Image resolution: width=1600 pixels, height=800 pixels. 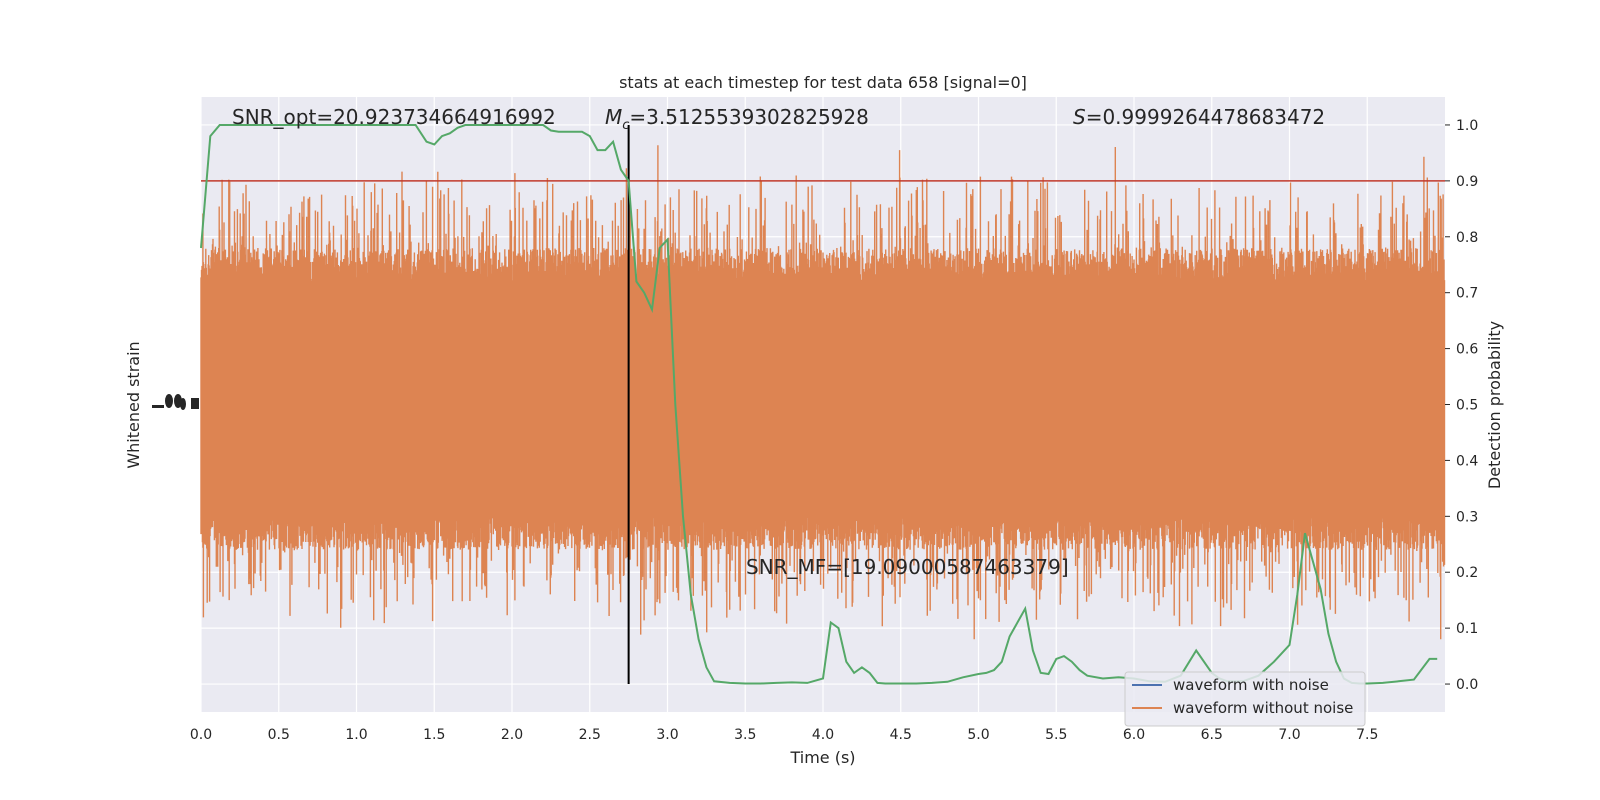 I want to click on annotation-s-value: =0.9999264478683472, so click(x=1205, y=117).